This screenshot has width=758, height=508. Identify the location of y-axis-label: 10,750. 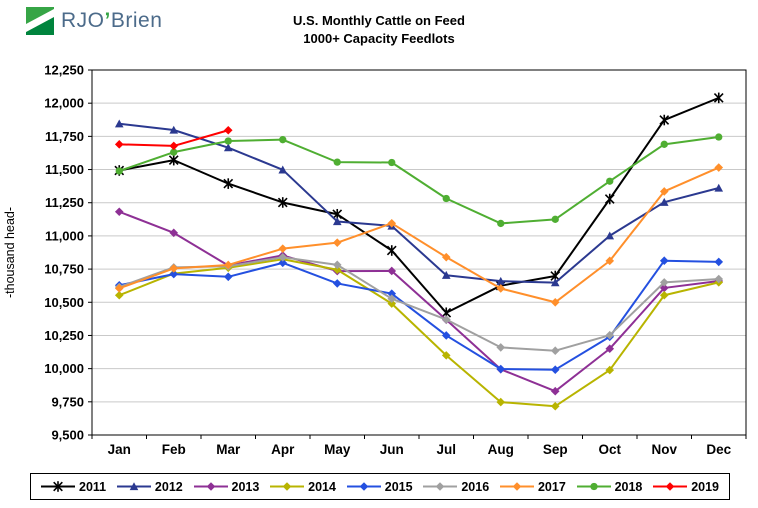
(64, 269).